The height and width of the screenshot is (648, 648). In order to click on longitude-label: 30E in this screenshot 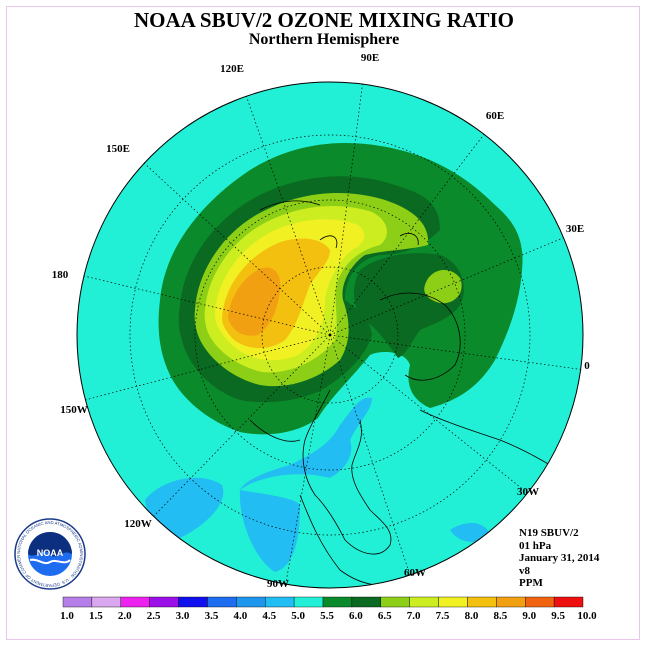, I will do `click(575, 229)`.